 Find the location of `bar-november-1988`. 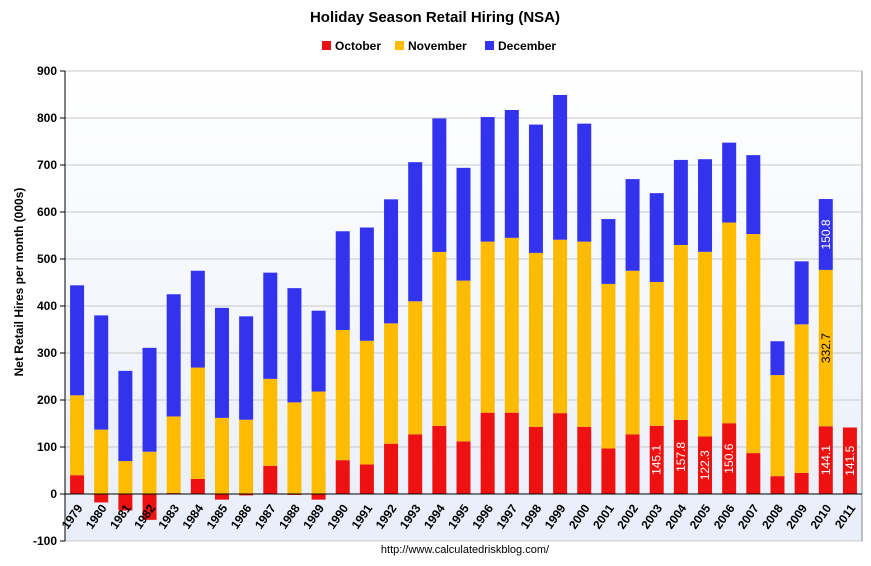

bar-november-1988 is located at coordinates (294, 448).